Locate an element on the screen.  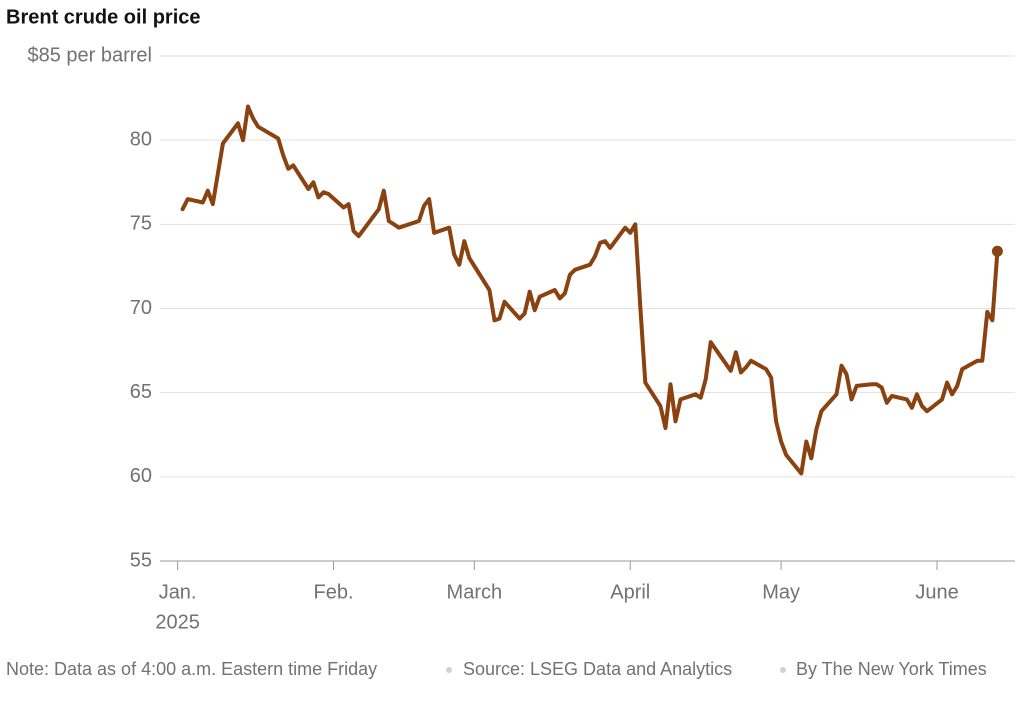
end-marker is located at coordinates (997, 251).